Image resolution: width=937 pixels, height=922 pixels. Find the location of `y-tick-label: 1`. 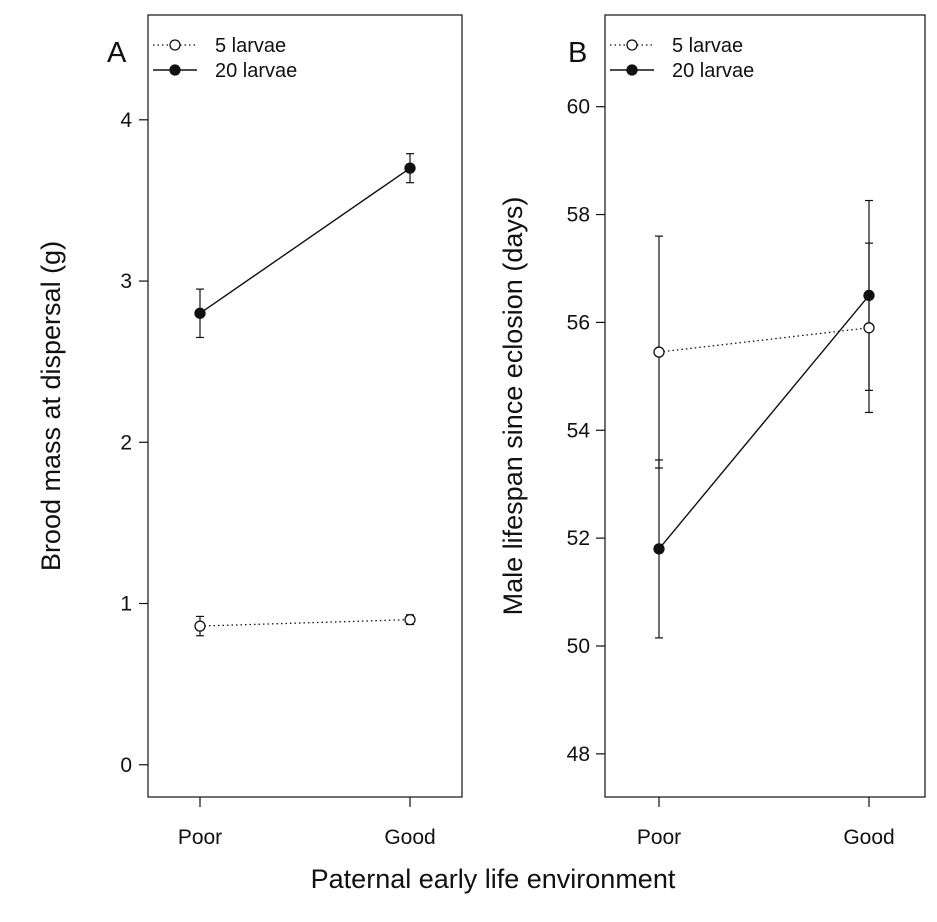

y-tick-label: 1 is located at coordinates (126, 604).